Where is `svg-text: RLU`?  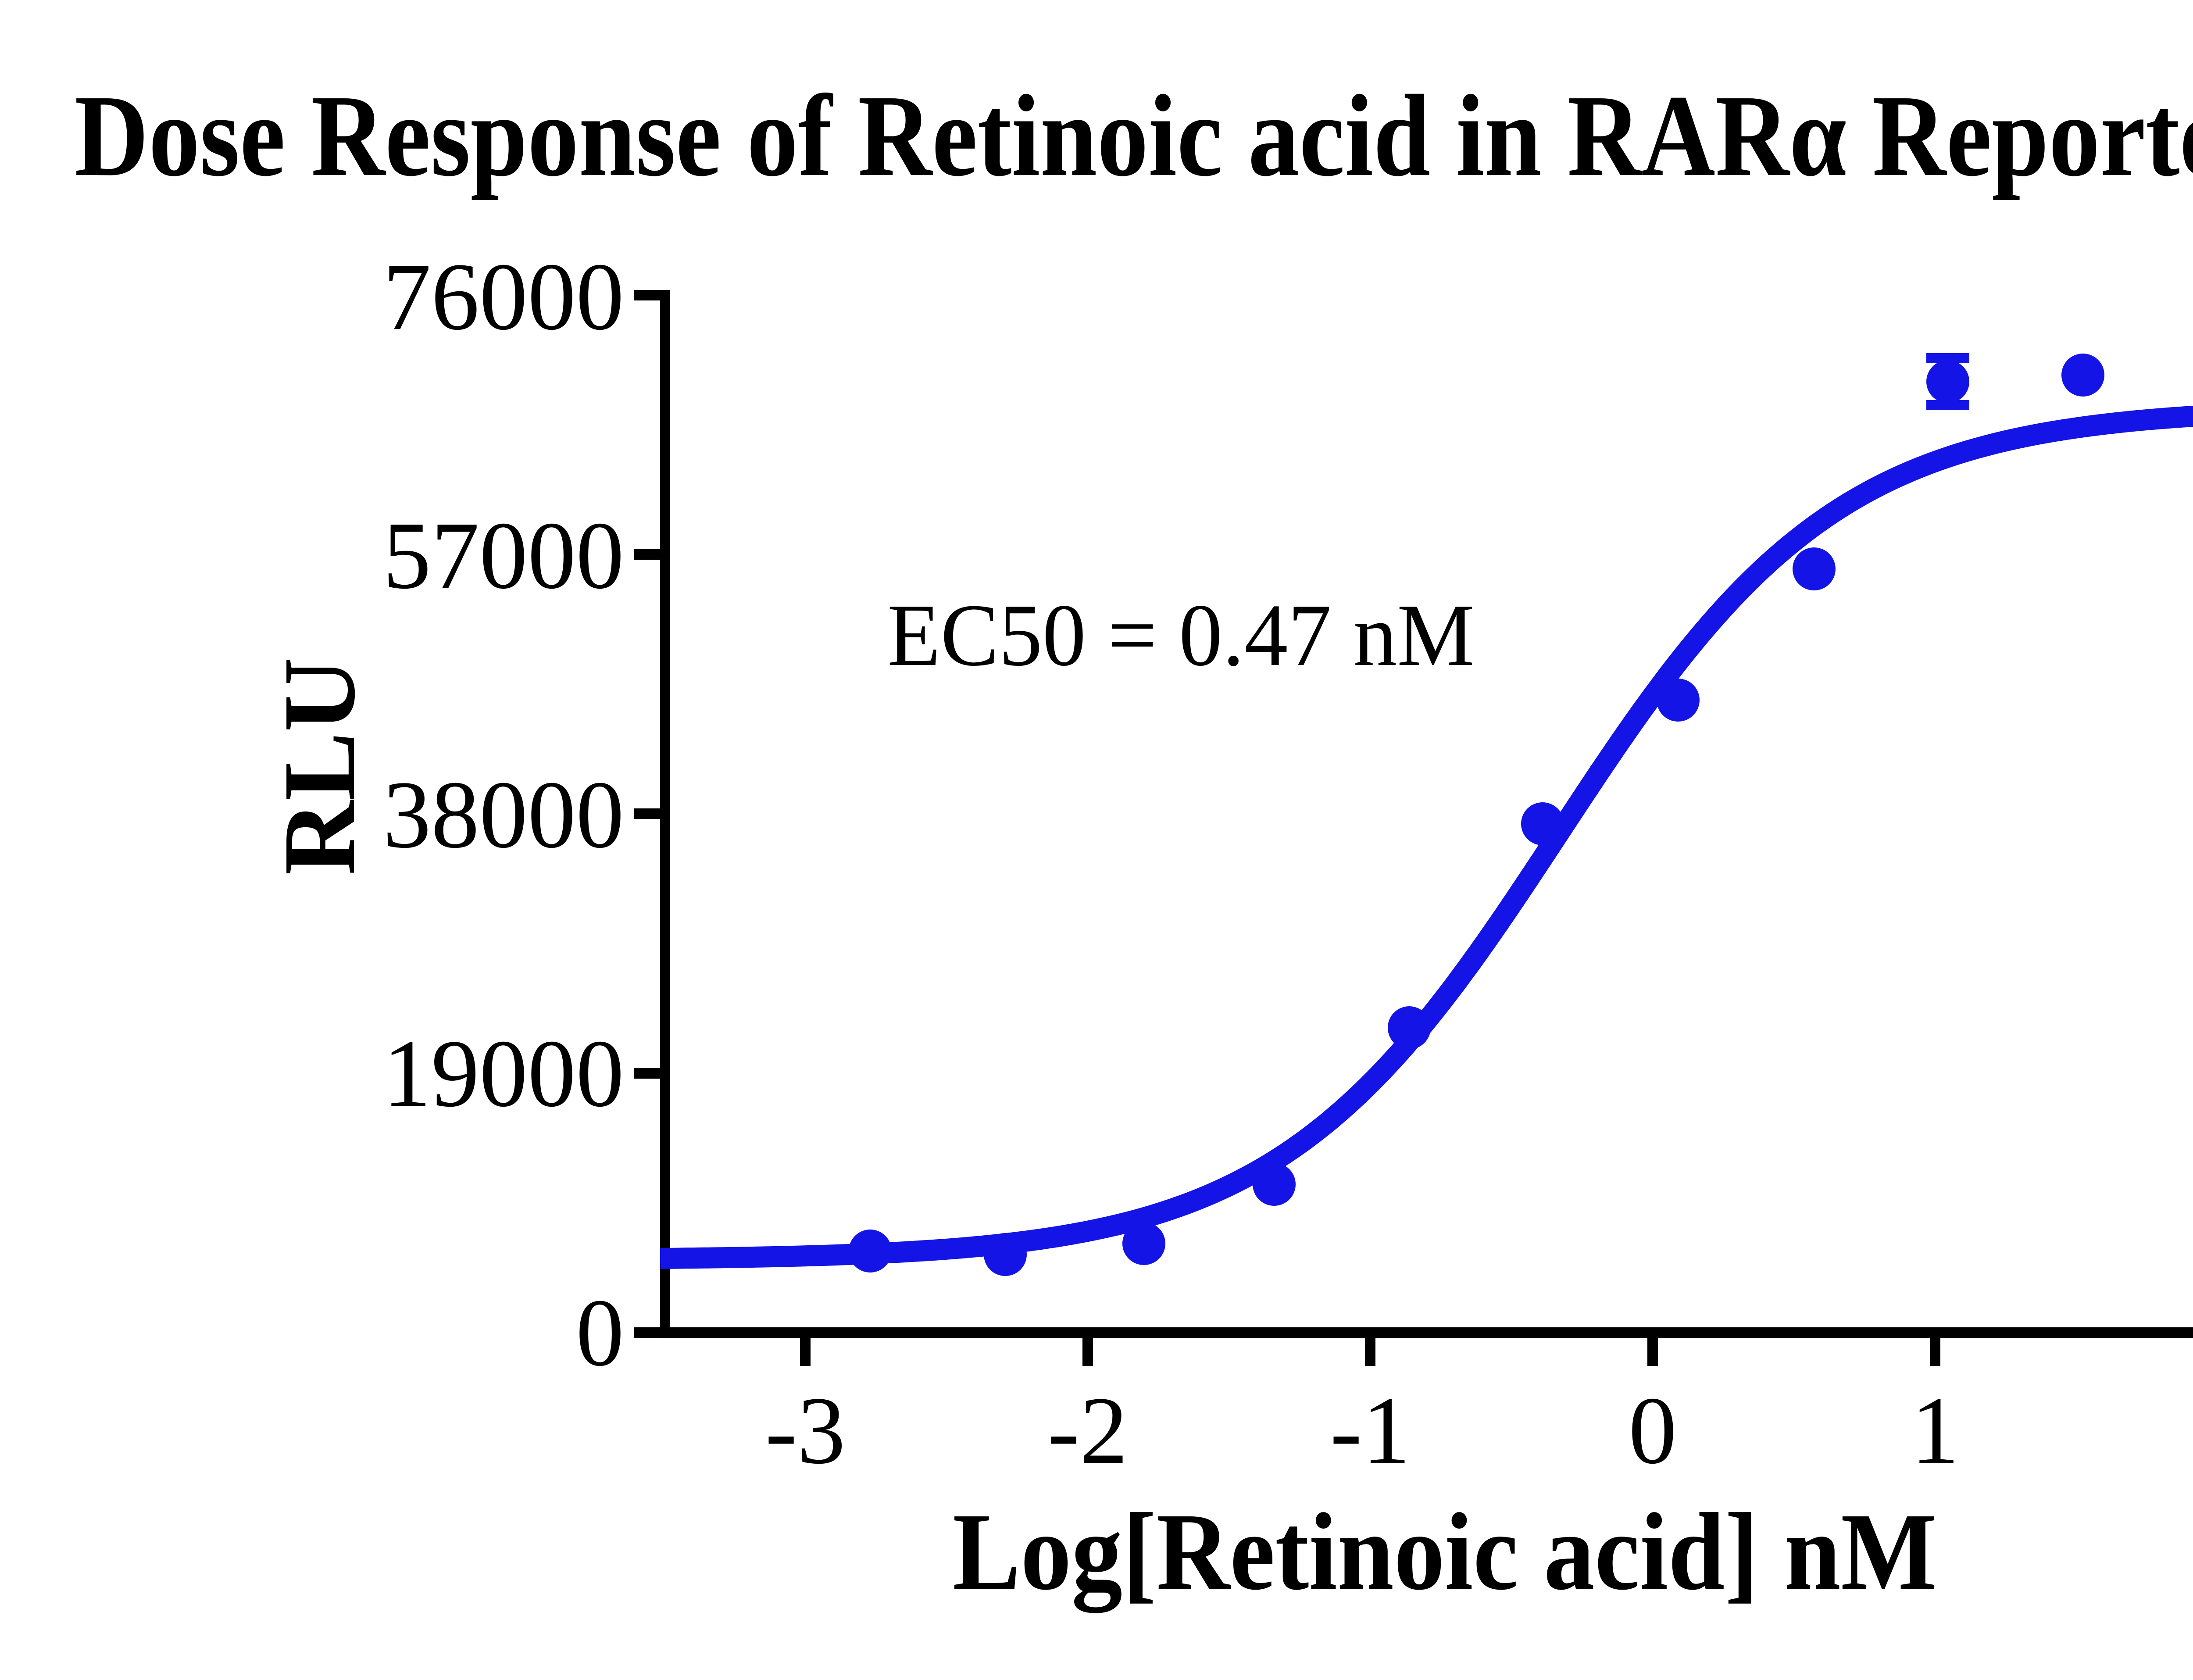 svg-text: RLU is located at coordinates (319, 766).